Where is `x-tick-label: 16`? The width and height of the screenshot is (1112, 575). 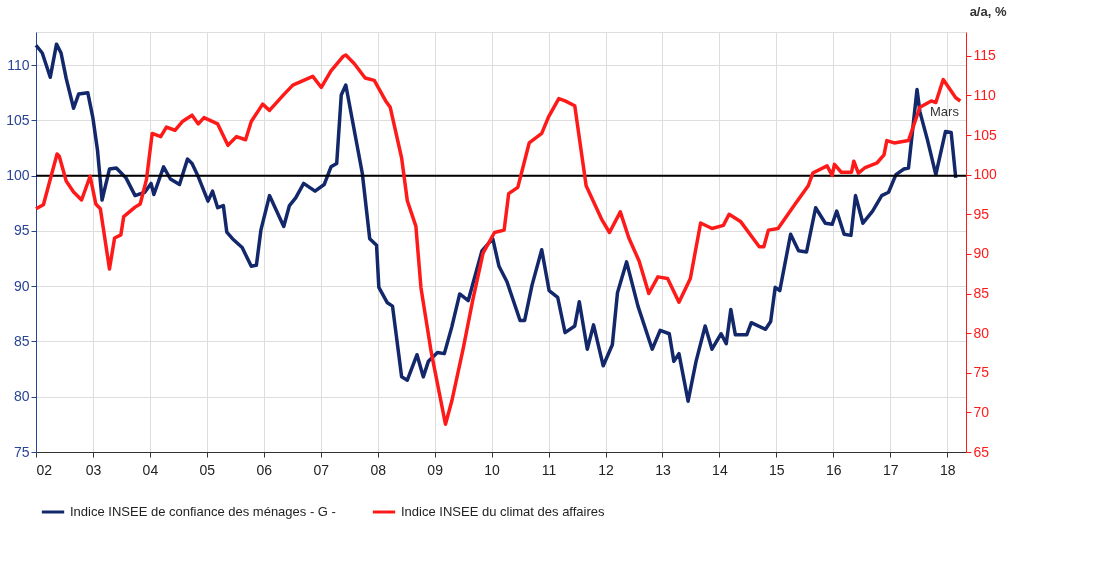
x-tick-label: 16 is located at coordinates (834, 469).